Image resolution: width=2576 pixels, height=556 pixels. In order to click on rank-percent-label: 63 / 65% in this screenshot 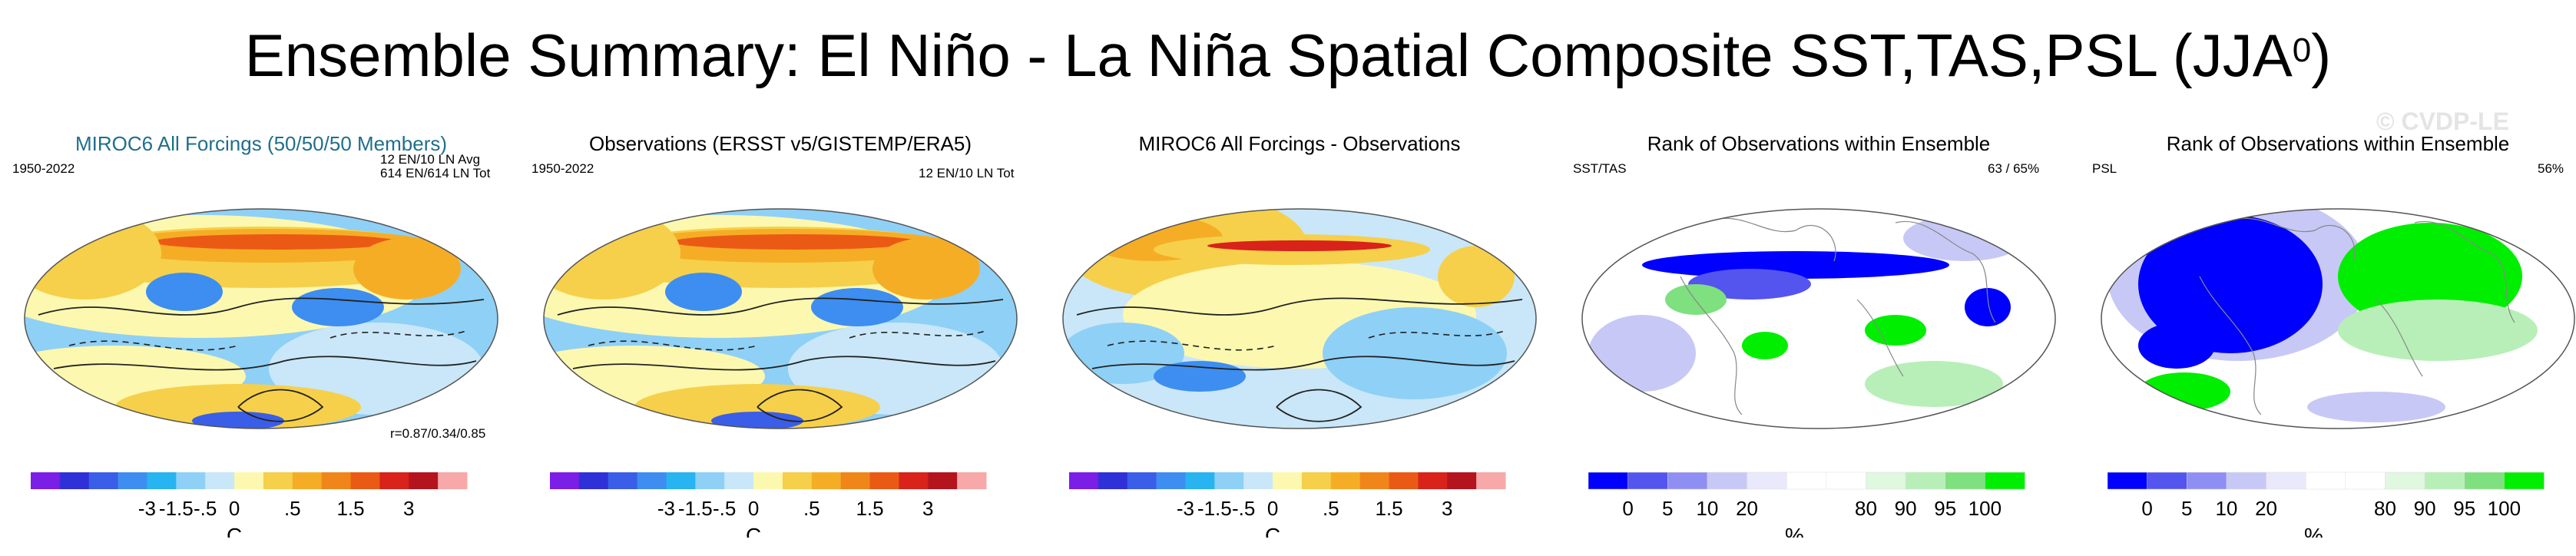, I will do `click(2014, 168)`.